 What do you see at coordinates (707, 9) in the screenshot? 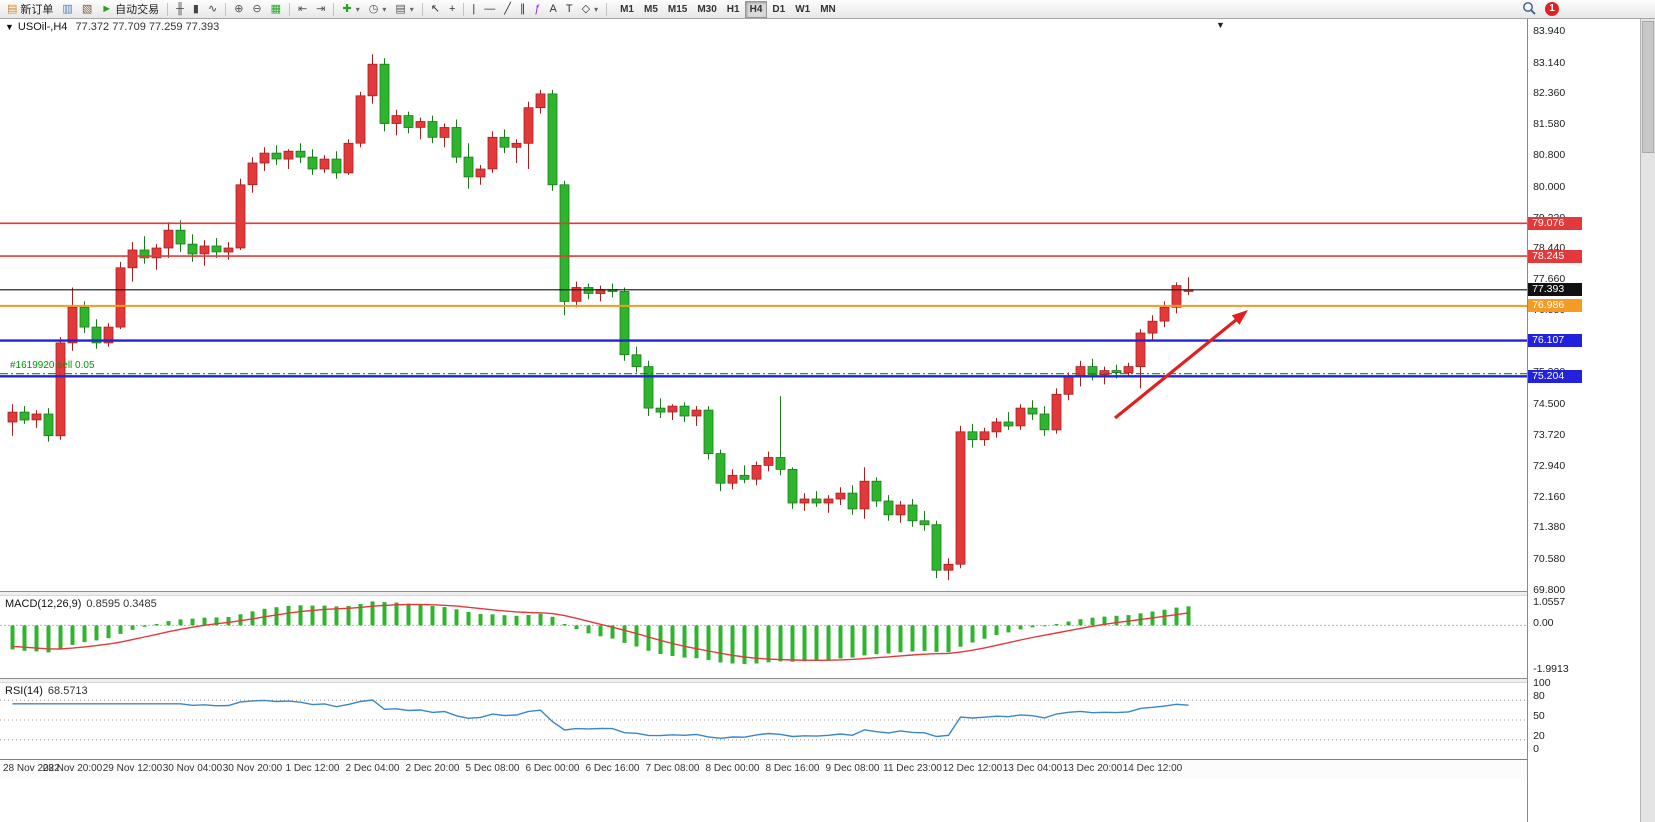
I see `timeframe-button-m30: M30` at bounding box center [707, 9].